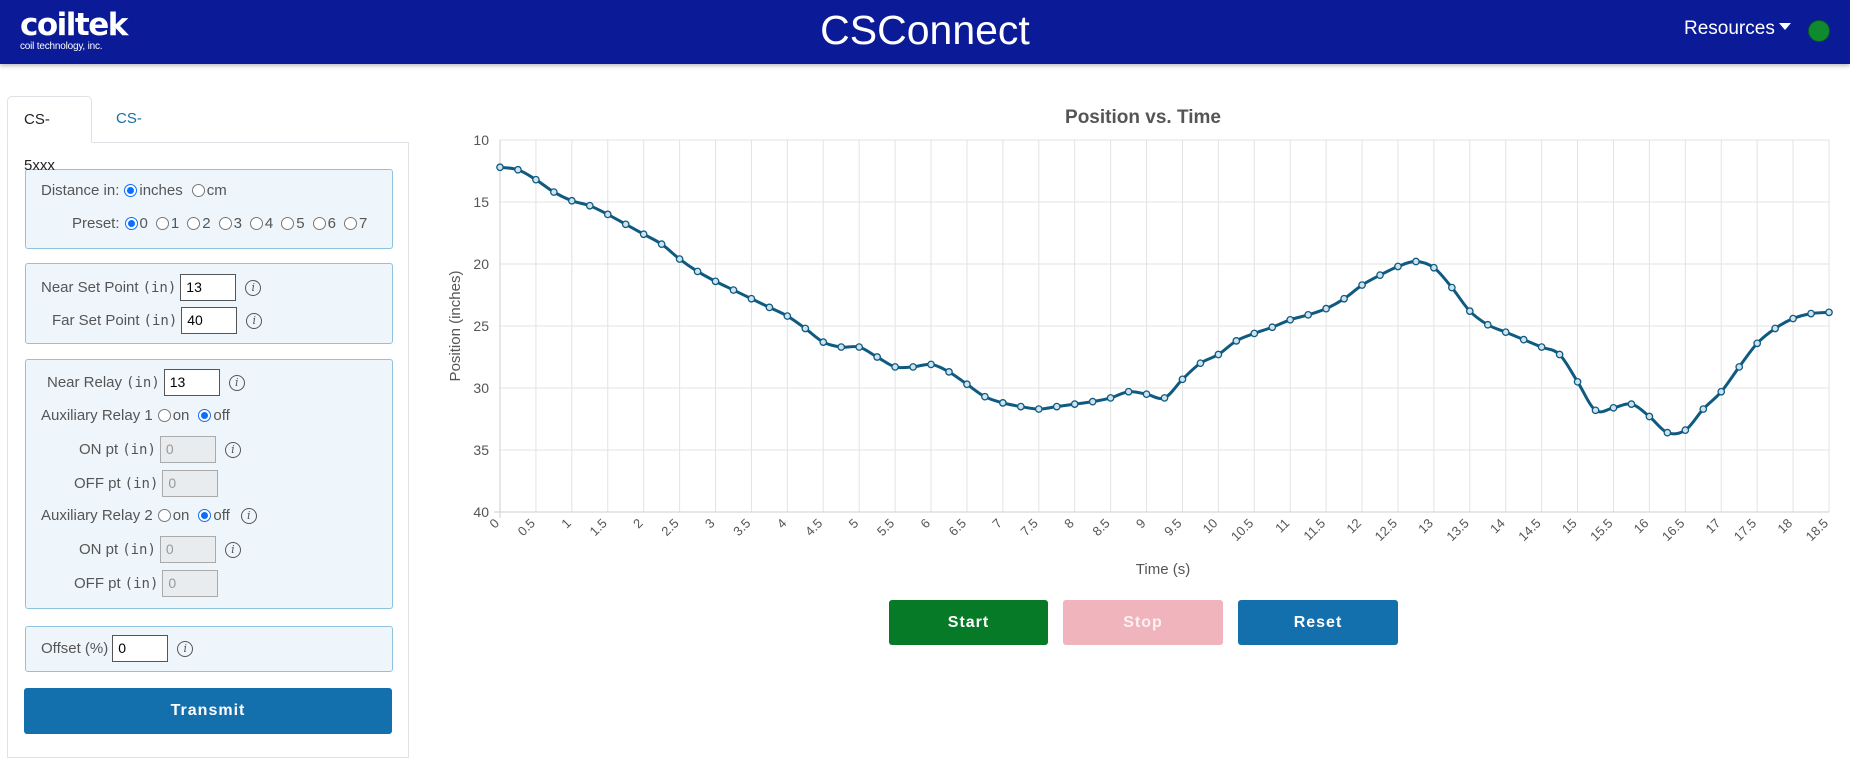 Image resolution: width=1850 pixels, height=765 pixels. What do you see at coordinates (191, 382) in the screenshot?
I see `near-relay-input: 13` at bounding box center [191, 382].